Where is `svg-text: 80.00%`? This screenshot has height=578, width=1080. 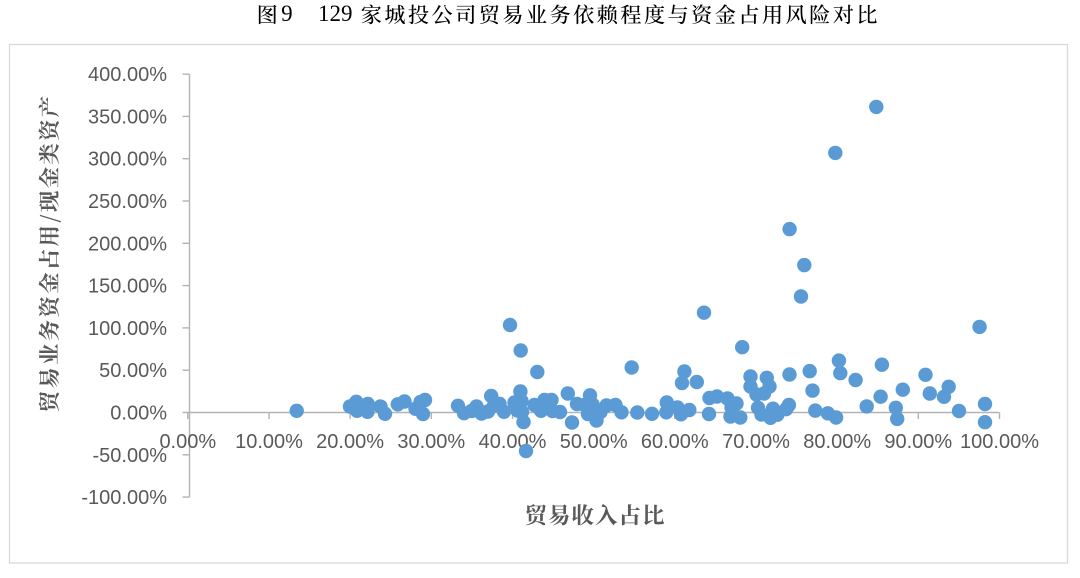
svg-text: 80.00% is located at coordinates (837, 442).